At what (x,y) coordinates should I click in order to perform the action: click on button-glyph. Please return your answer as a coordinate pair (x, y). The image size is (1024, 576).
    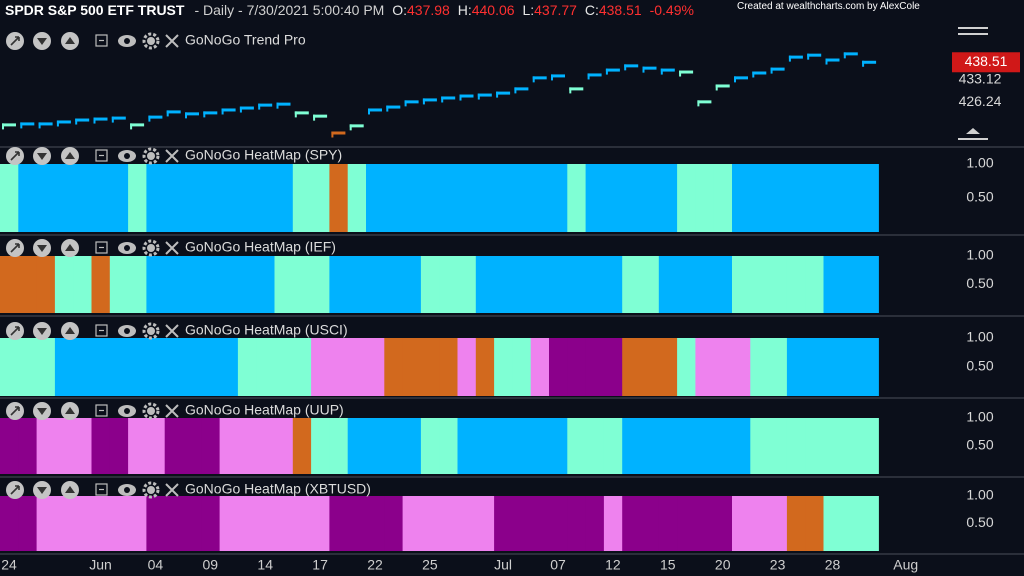
    Looking at the image, I should click on (42, 41).